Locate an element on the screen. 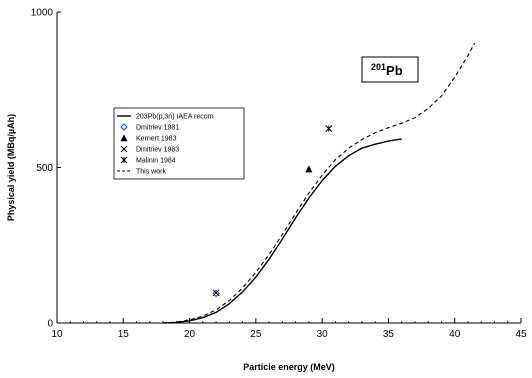 The image size is (532, 378). legend-label: Kernert 1983 is located at coordinates (156, 139).